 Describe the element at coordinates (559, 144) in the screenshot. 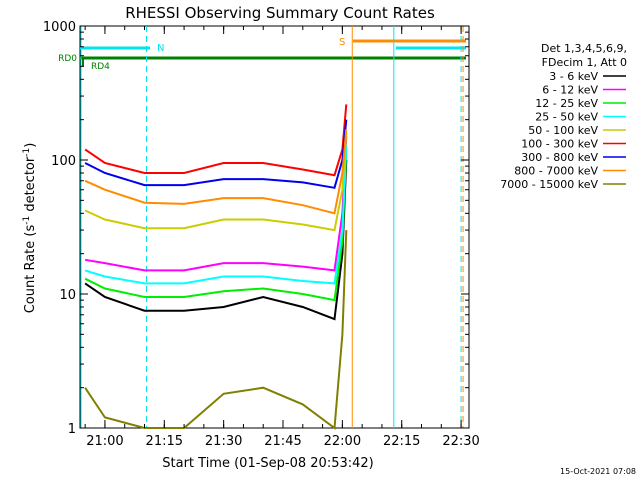

I see `legend-label: 100 - 300 keV` at that location.